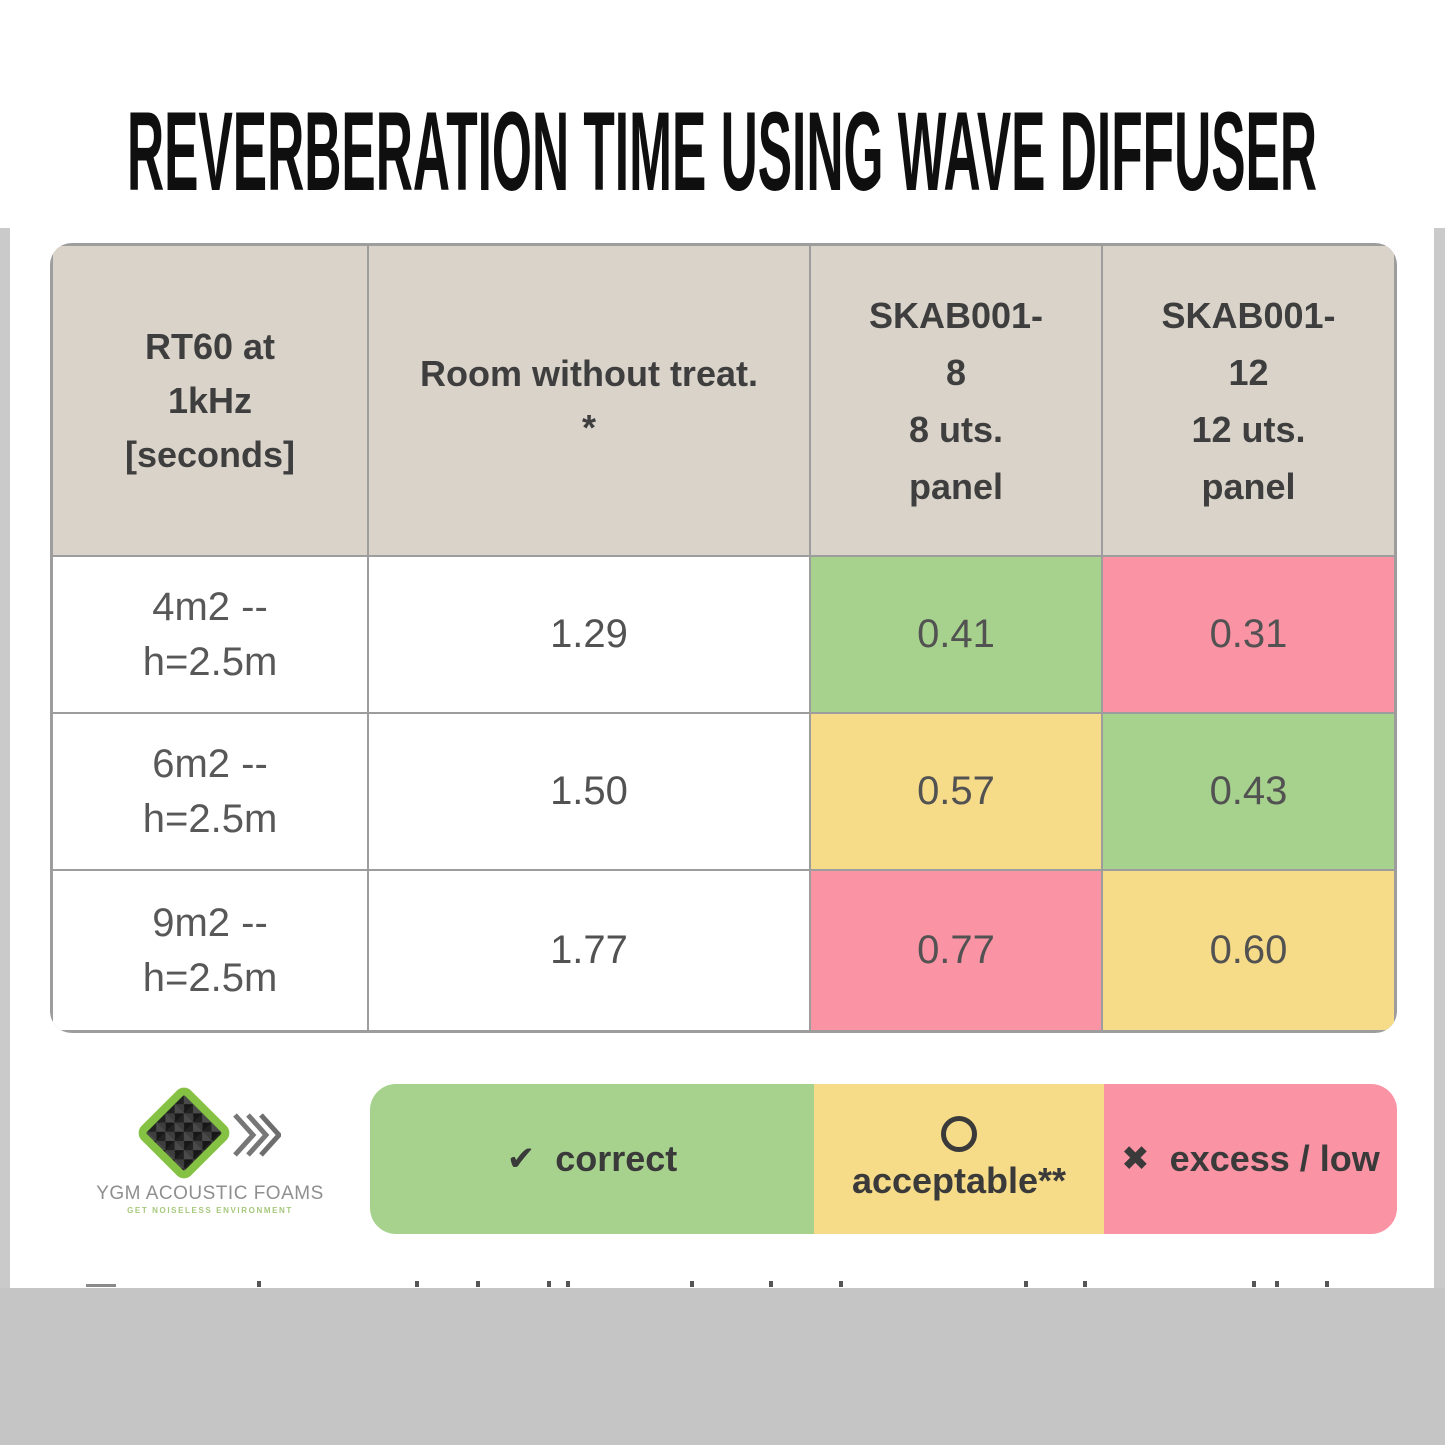  What do you see at coordinates (589, 634) in the screenshot?
I see `value-4m2-untreated: 1.29` at bounding box center [589, 634].